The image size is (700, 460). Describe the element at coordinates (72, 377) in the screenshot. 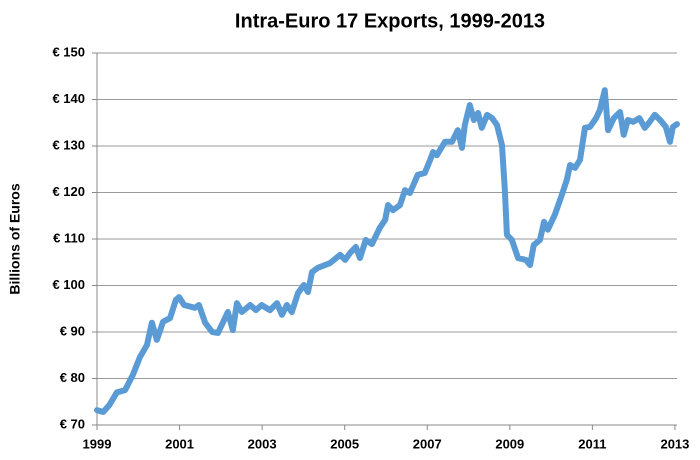

I see `y-tick-label: € 80` at that location.